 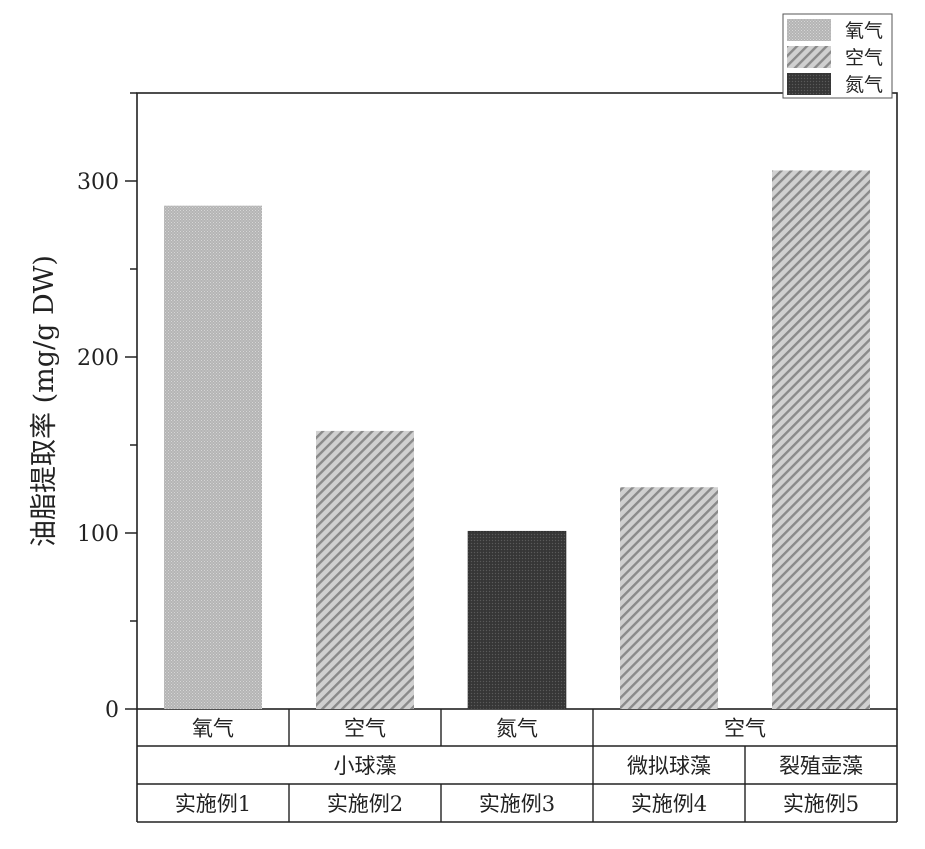 I want to click on y-tick-label: 0, so click(x=112, y=710).